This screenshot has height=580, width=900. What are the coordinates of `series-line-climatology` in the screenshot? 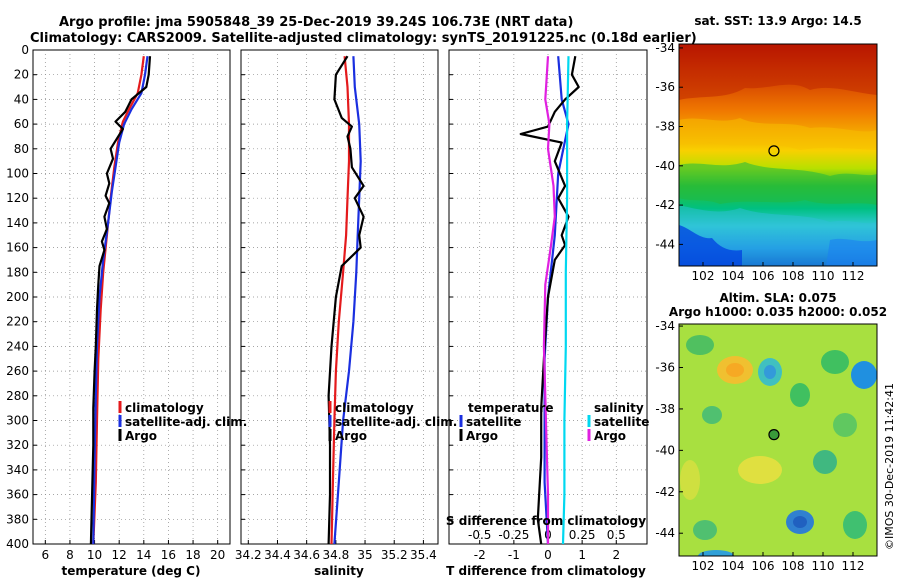 It's located at (118, 300).